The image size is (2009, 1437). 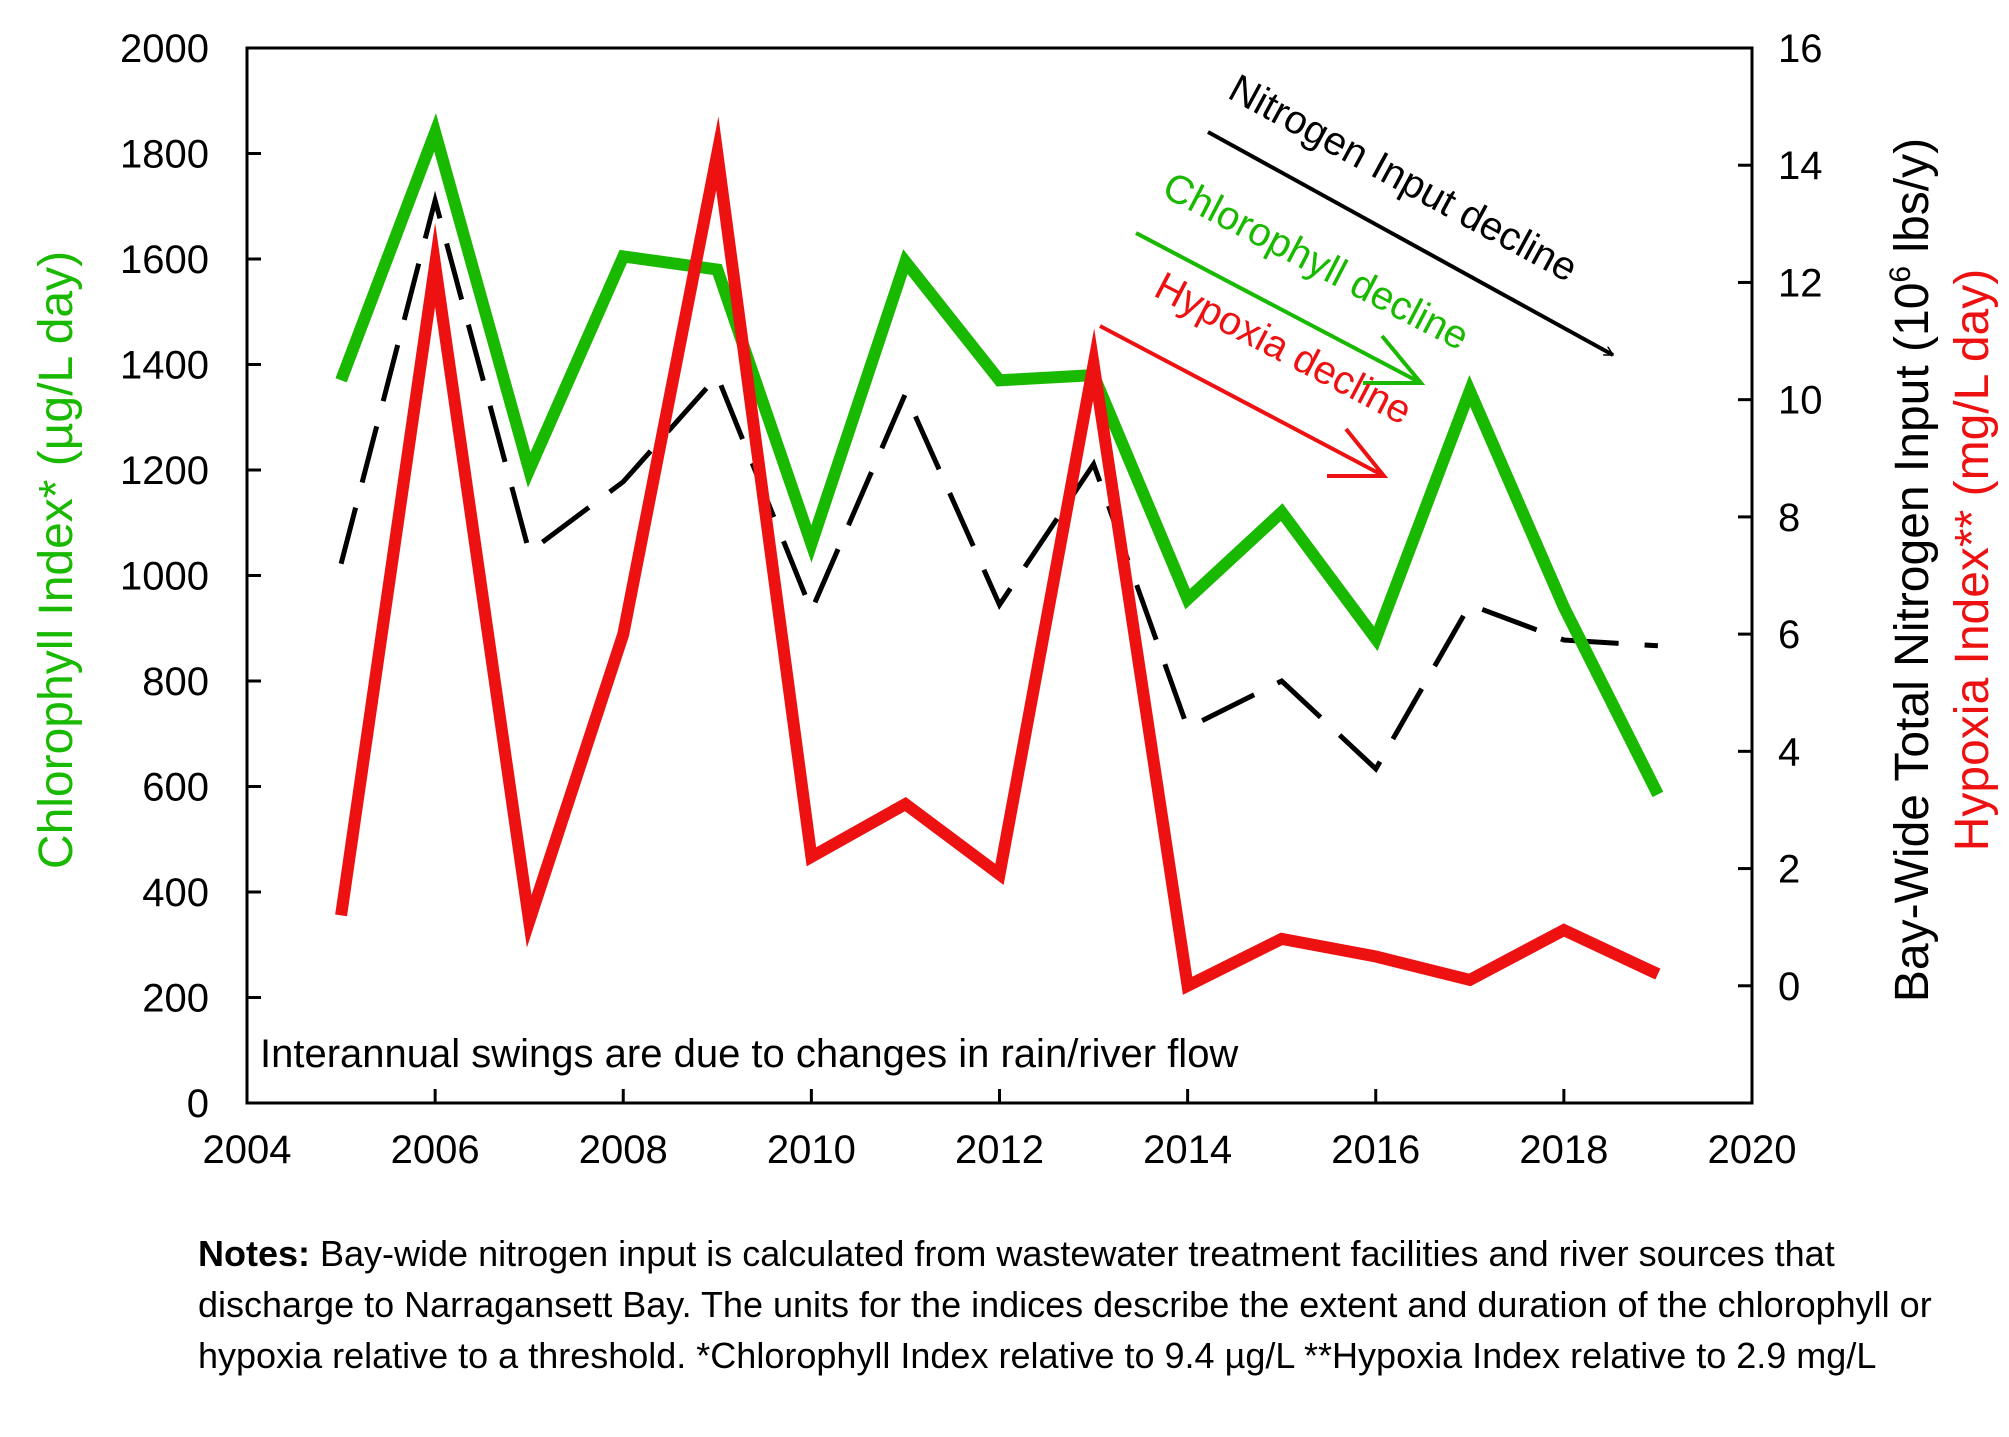 I want to click on x-tick-label: 2012, so click(x=999, y=1150).